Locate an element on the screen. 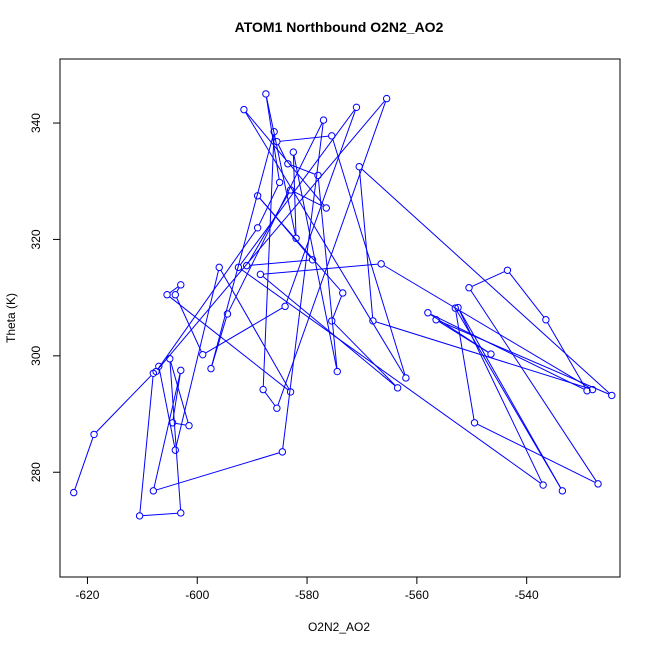  x-tick-label: -560 is located at coordinates (417, 595).